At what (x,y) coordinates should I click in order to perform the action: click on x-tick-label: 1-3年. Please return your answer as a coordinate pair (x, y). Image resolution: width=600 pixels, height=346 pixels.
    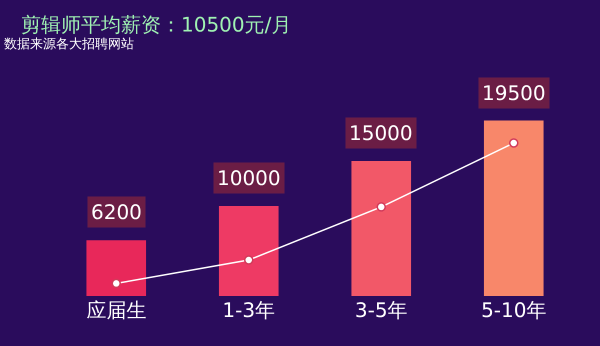
    Looking at the image, I should click on (249, 310).